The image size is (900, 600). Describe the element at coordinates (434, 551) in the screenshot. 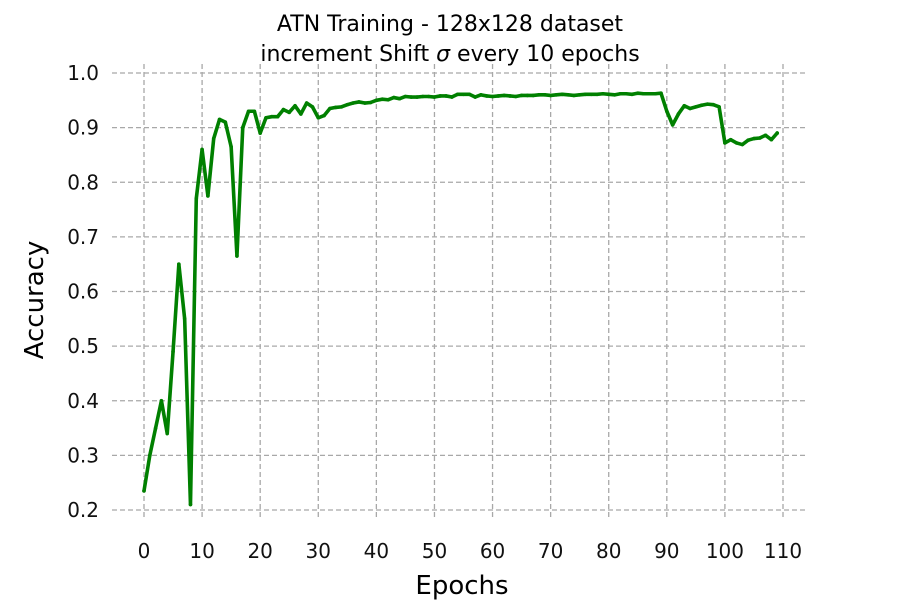

I see `x-tick-label: 50` at that location.